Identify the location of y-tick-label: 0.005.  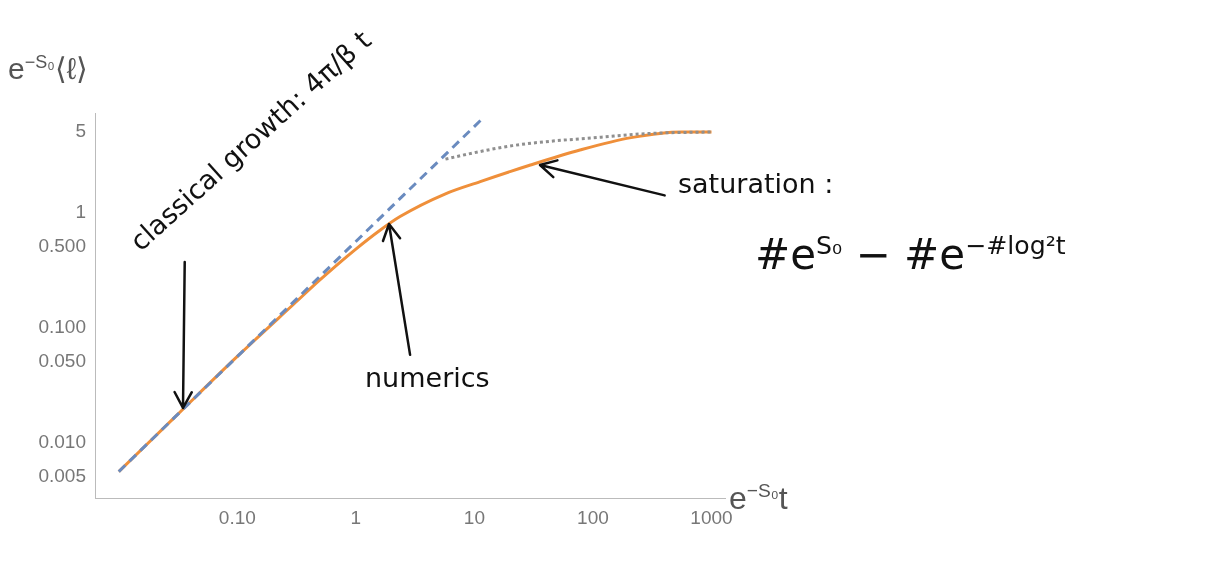
(62, 476).